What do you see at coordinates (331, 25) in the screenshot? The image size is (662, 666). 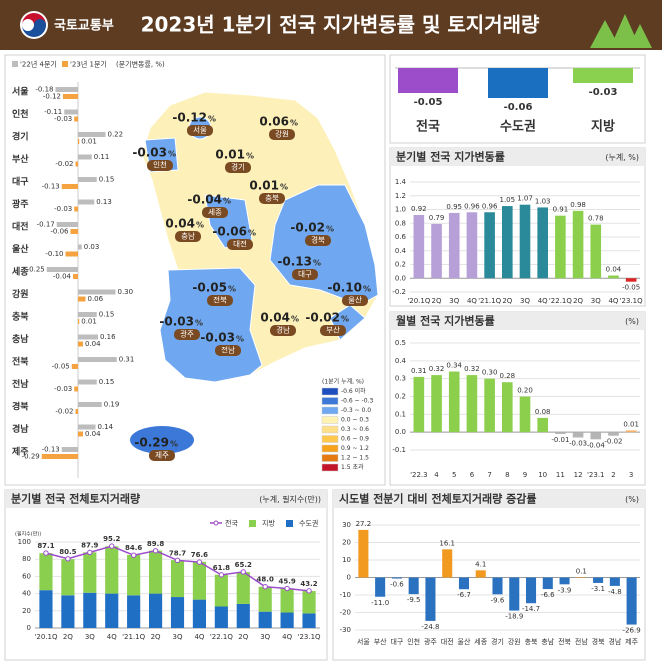 I see `header-bar` at bounding box center [331, 25].